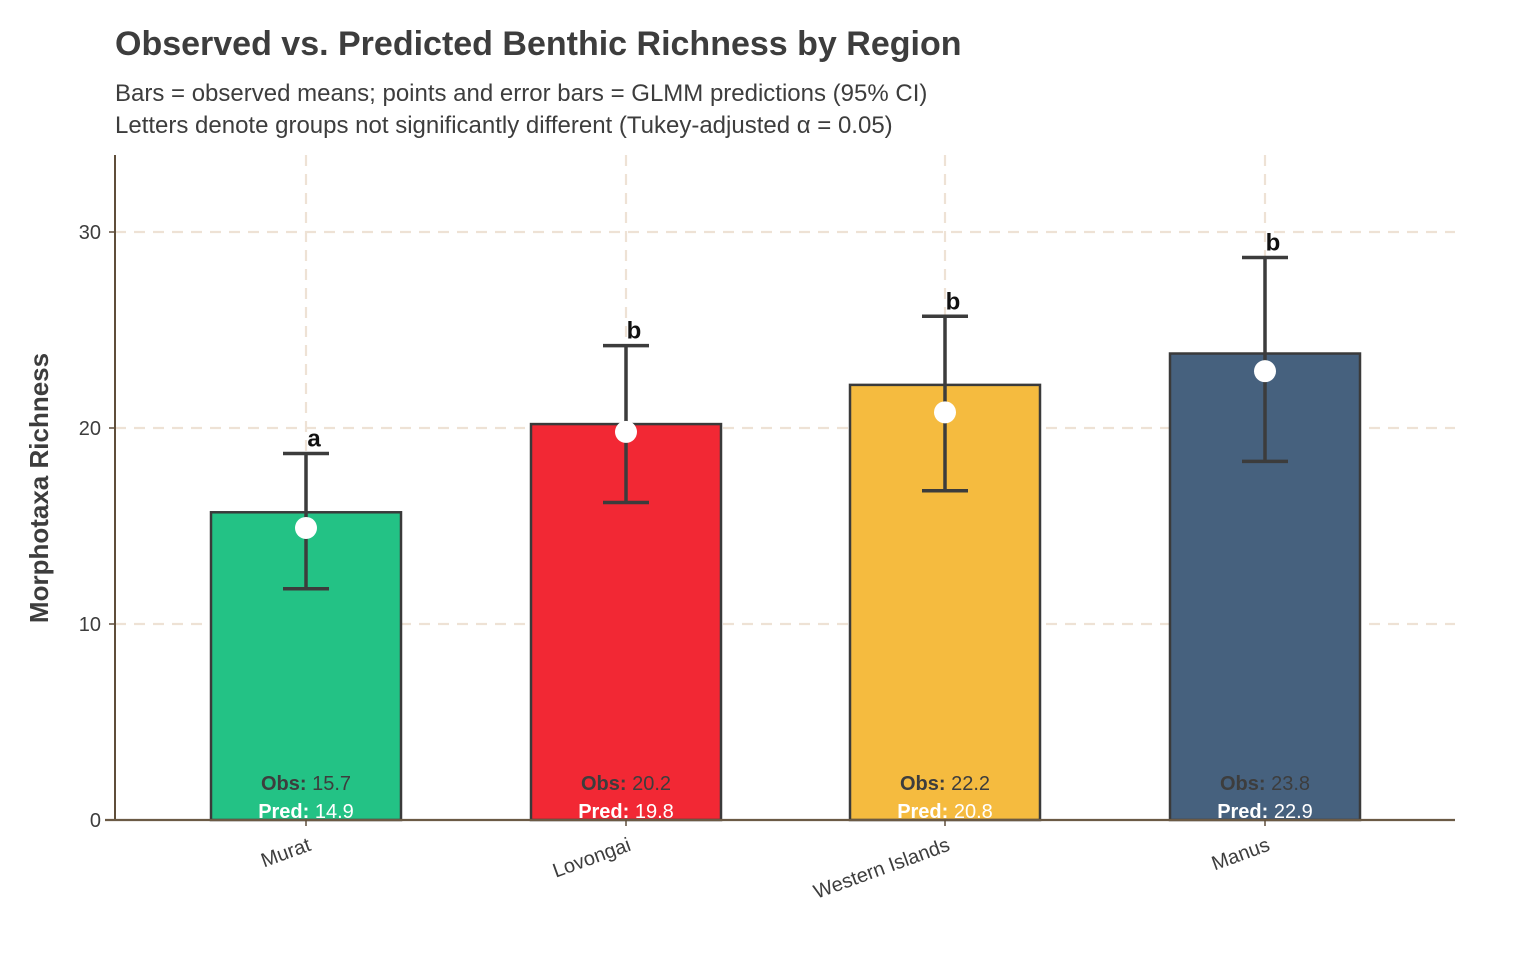 This screenshot has height=960, width=1536. Describe the element at coordinates (592, 858) in the screenshot. I see `x-category-label: Lovongai` at that location.